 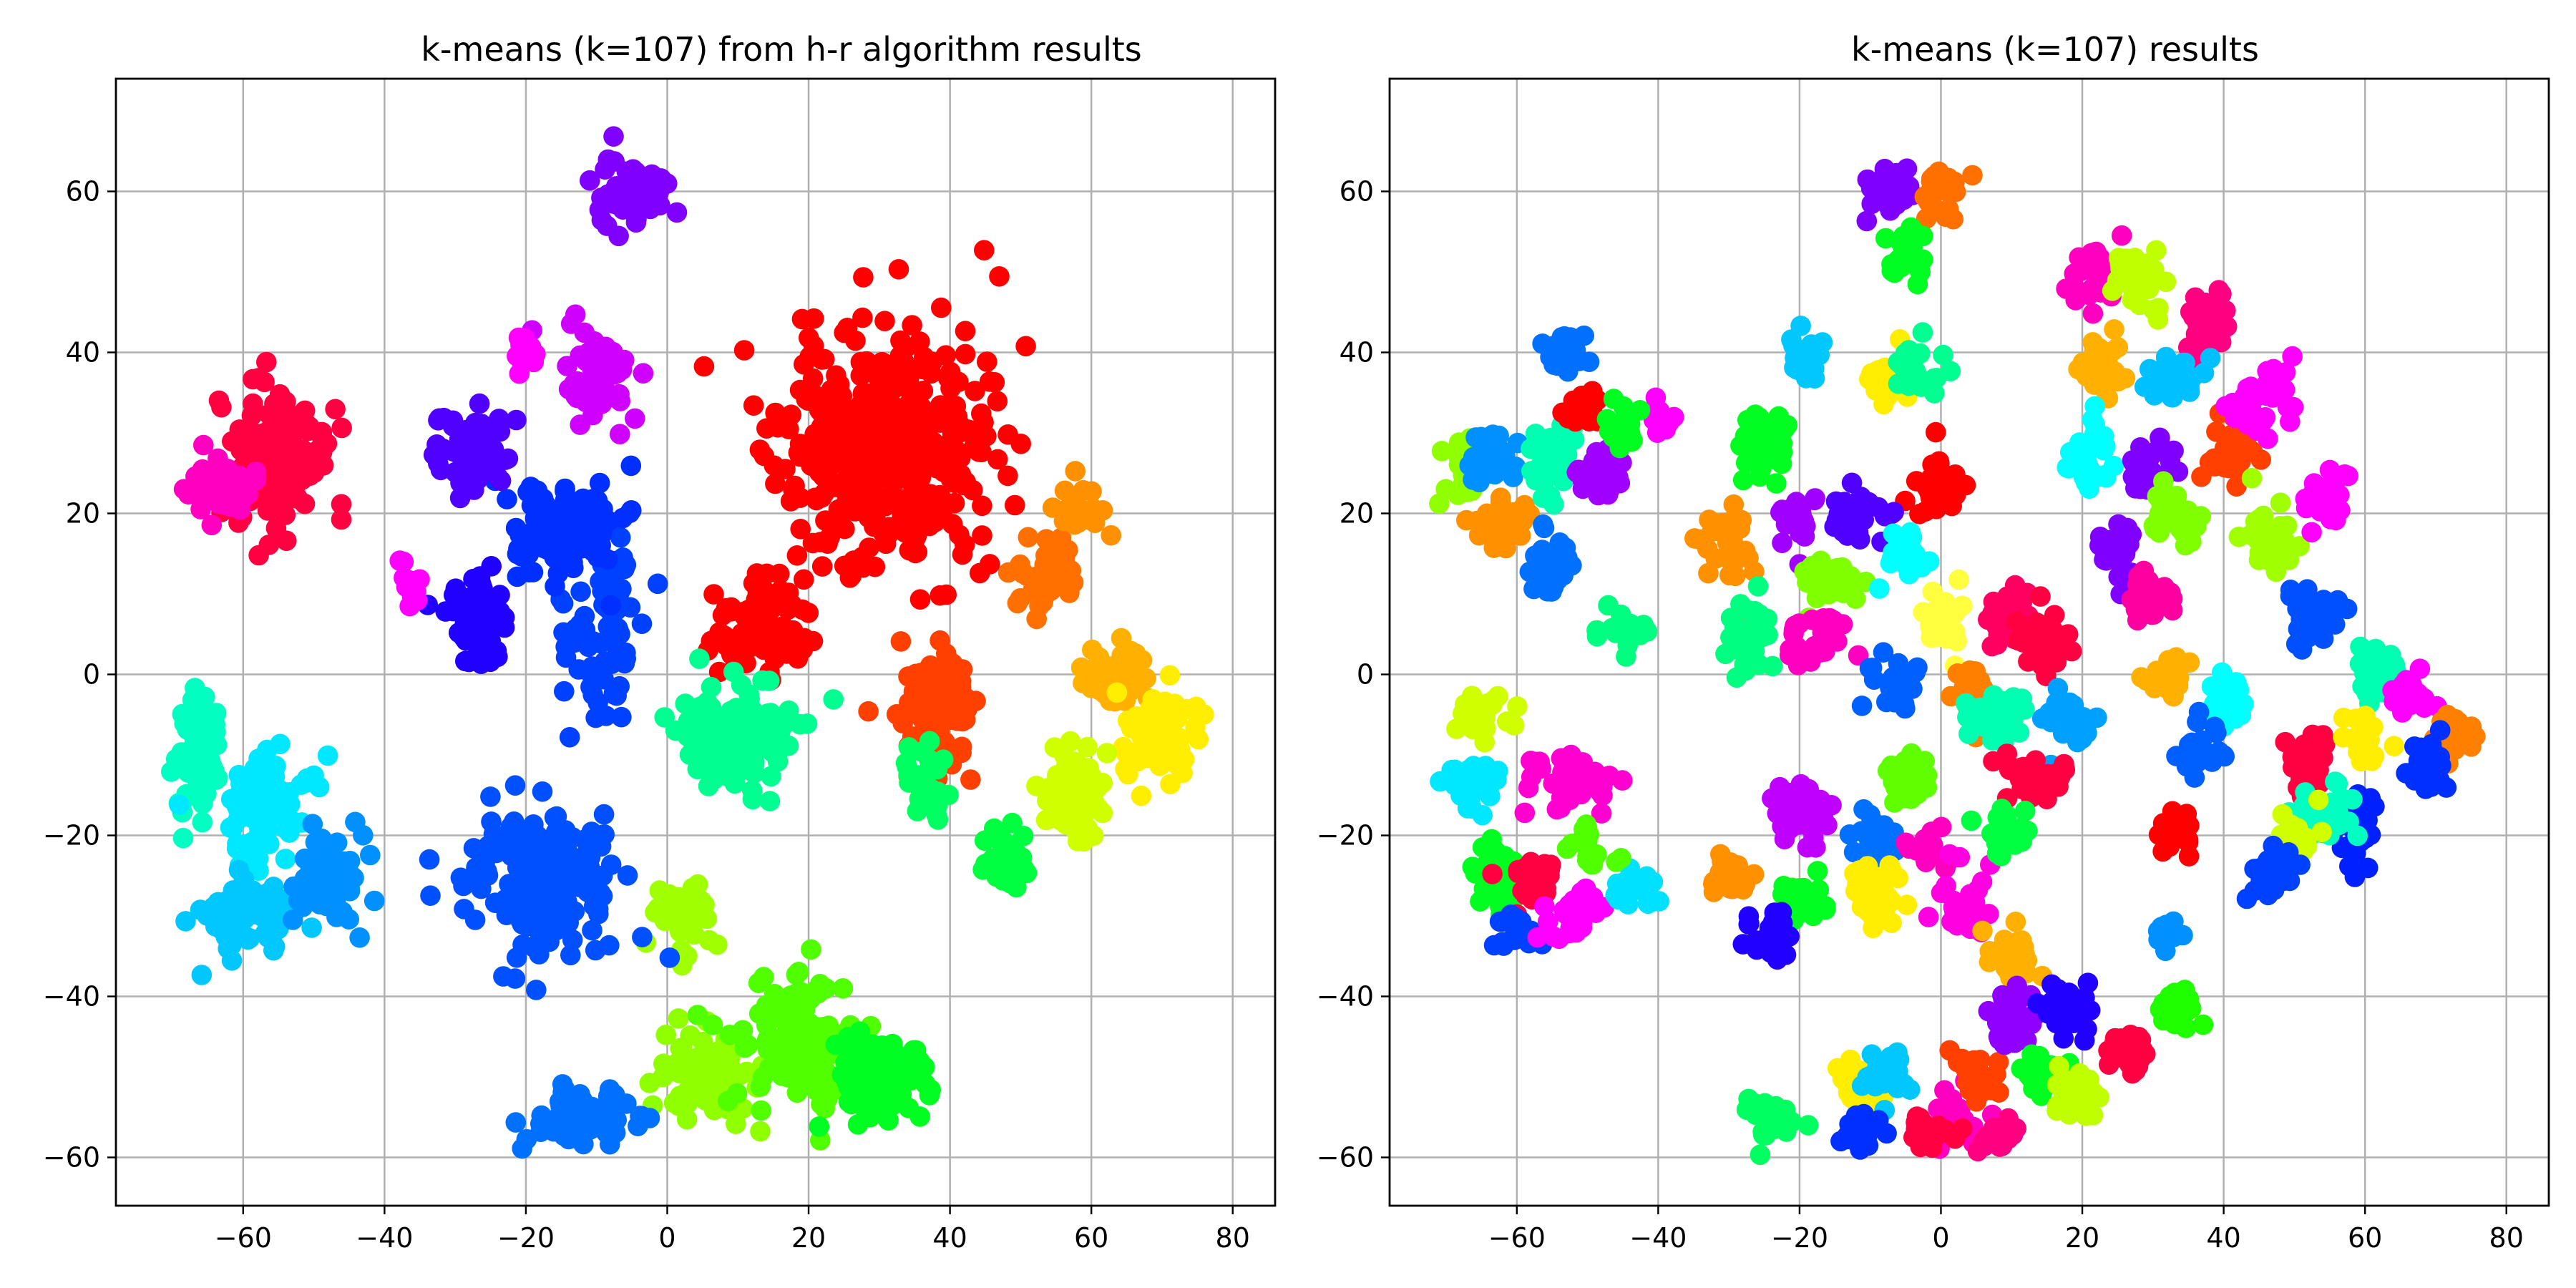 I want to click on left-chart-x-tick-label: 80, so click(x=1233, y=1238).